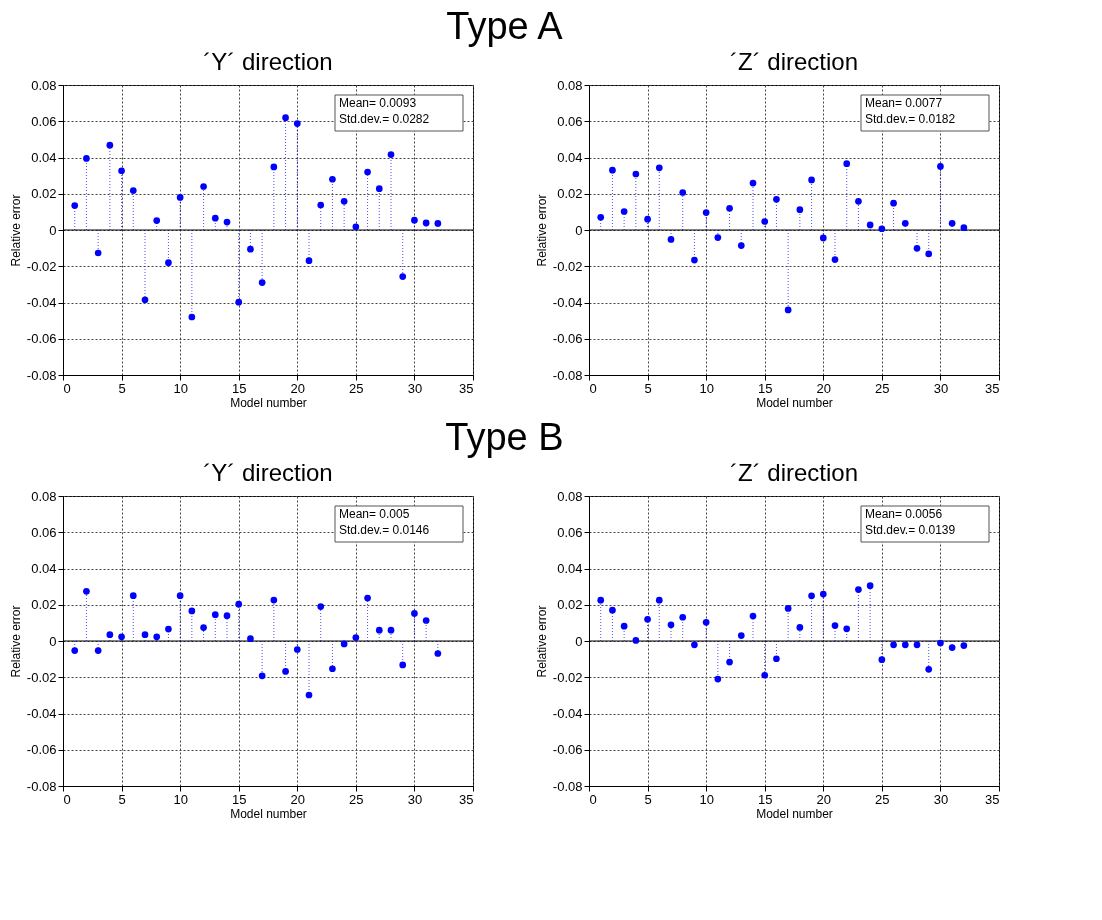  What do you see at coordinates (378, 103) in the screenshot?
I see `annotation: Mean= 0.0093` at bounding box center [378, 103].